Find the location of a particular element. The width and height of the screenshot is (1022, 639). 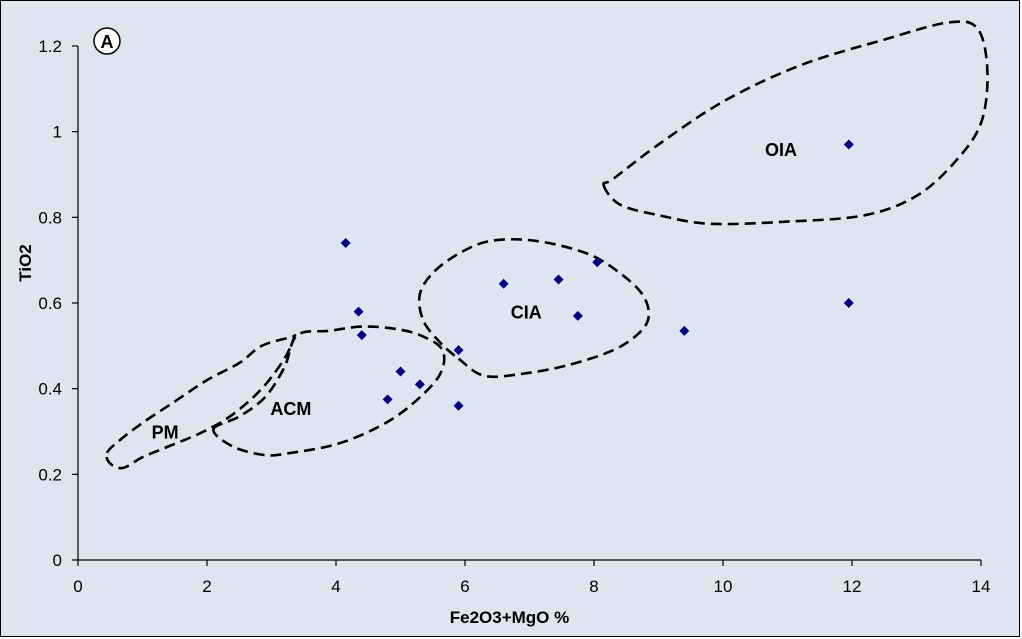

region-label-cia: CIA is located at coordinates (526, 313).